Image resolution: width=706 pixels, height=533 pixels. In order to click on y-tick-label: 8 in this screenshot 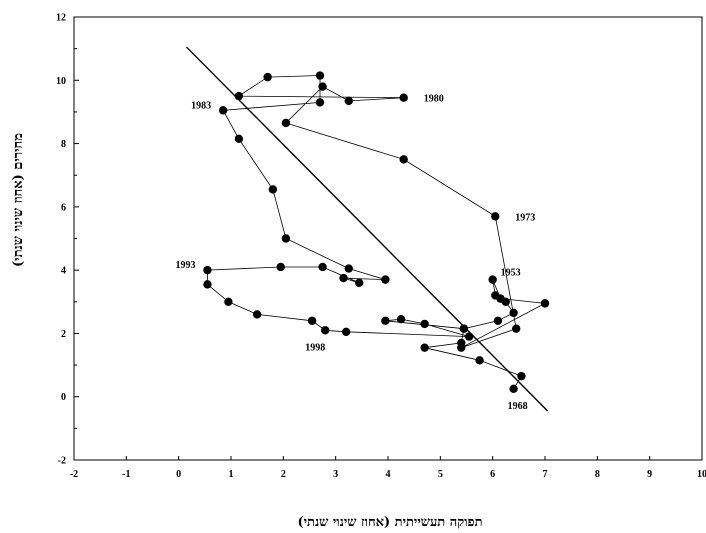, I will do `click(63, 144)`.